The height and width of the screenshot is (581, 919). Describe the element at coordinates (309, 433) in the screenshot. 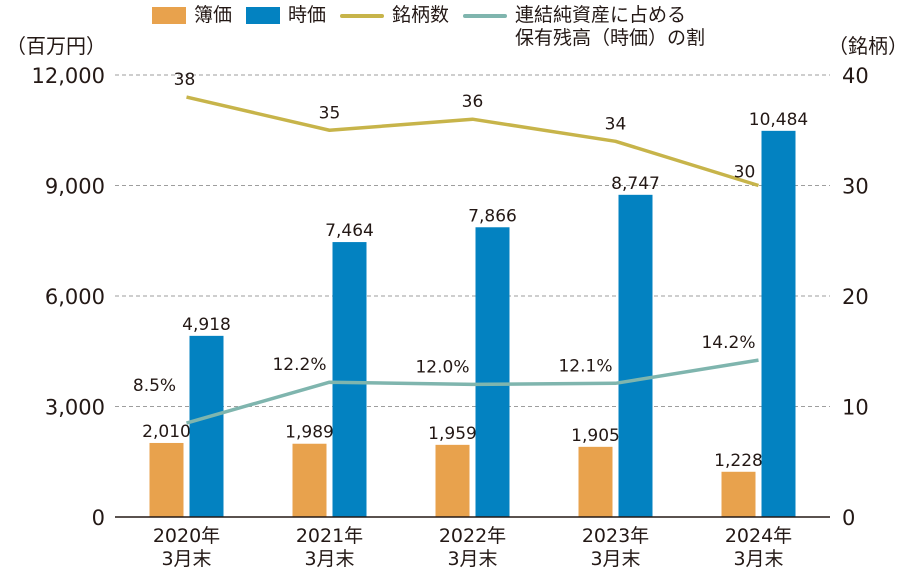

I see `bar-value-label: 1,989` at that location.